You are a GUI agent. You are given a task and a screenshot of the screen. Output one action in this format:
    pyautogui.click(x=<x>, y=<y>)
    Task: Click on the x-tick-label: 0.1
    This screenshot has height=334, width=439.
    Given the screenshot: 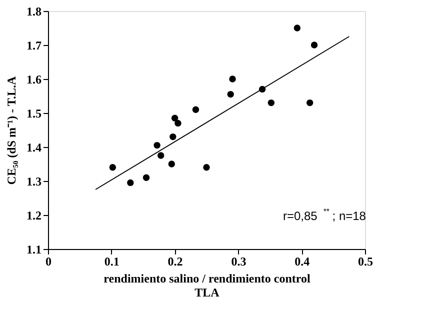 What is the action you would take?
    pyautogui.click(x=112, y=261)
    